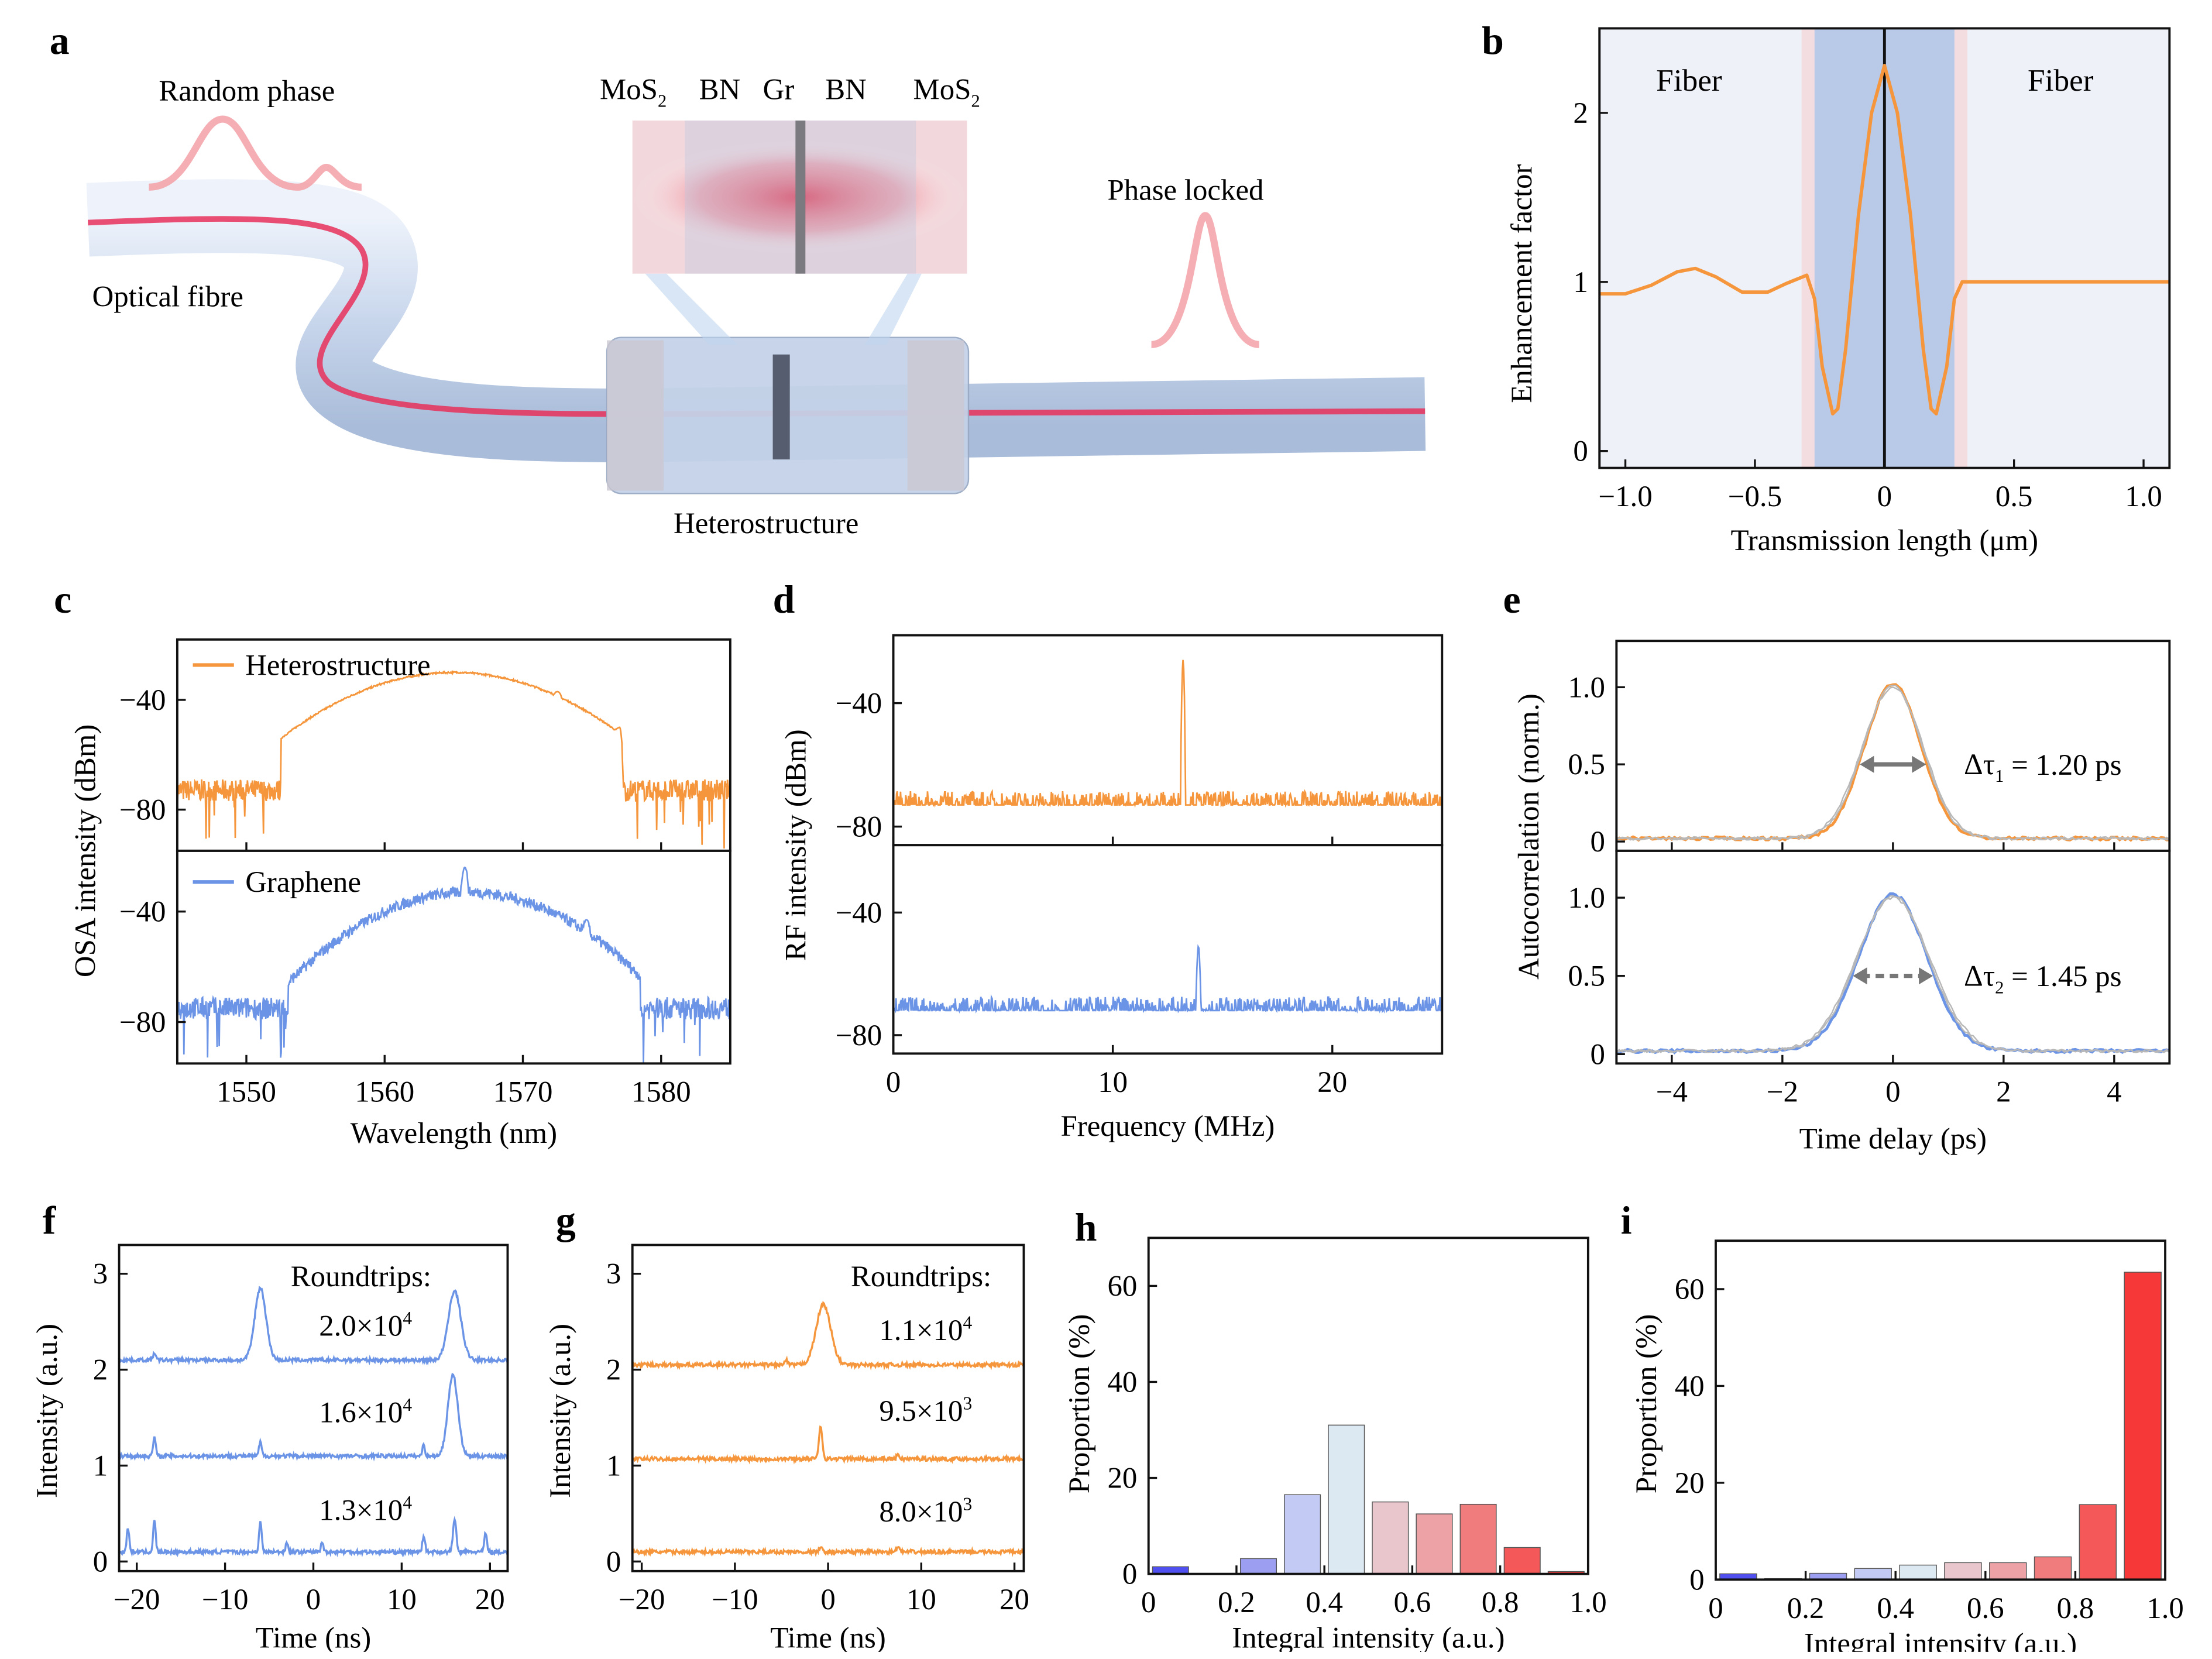  I want to click on y-tick-label: 0.5, so click(1586, 976).